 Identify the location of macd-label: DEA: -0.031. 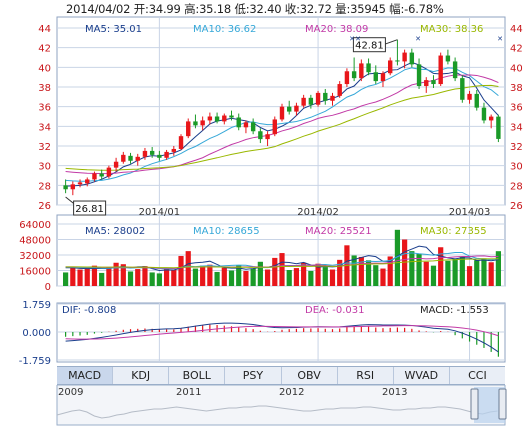
(334, 310).